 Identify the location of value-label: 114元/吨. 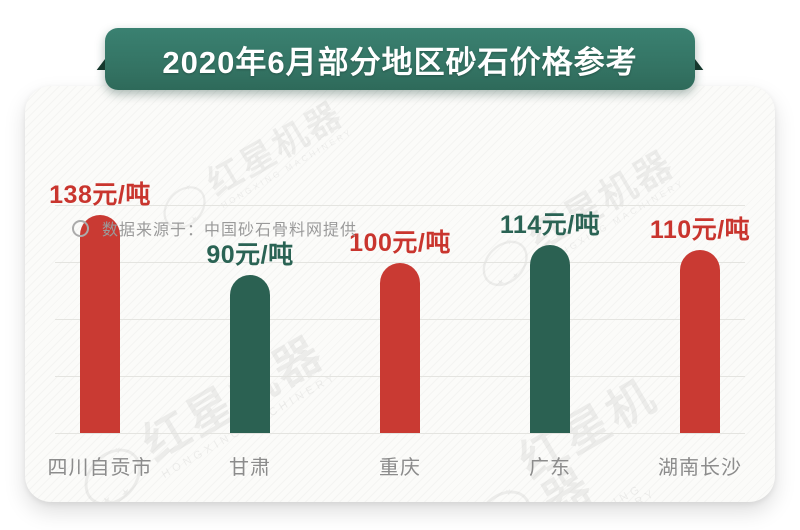
(550, 225).